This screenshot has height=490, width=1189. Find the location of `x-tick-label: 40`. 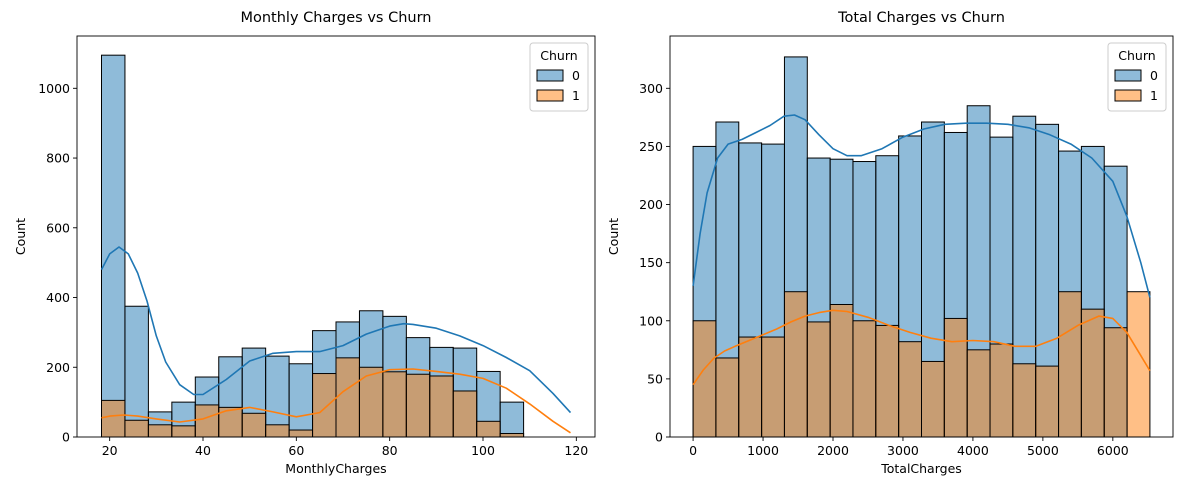

x-tick-label: 40 is located at coordinates (203, 450).